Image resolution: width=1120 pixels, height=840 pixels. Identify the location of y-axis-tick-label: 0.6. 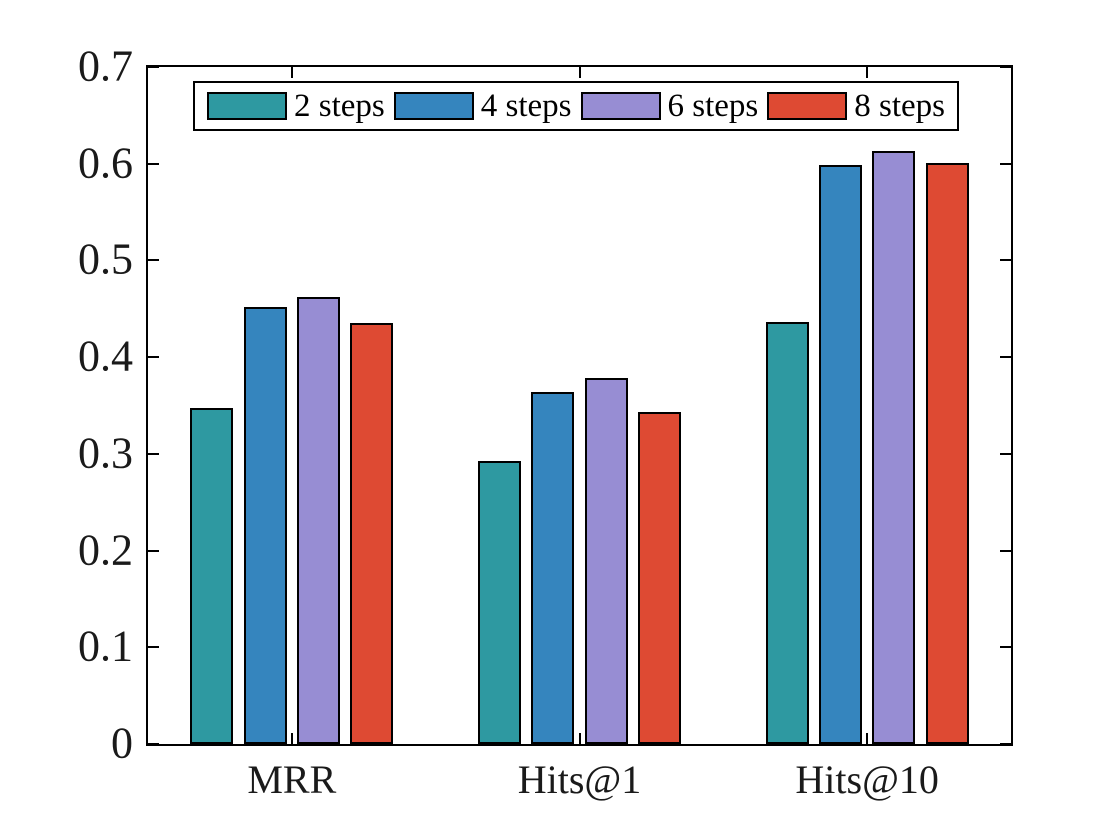
(105, 163).